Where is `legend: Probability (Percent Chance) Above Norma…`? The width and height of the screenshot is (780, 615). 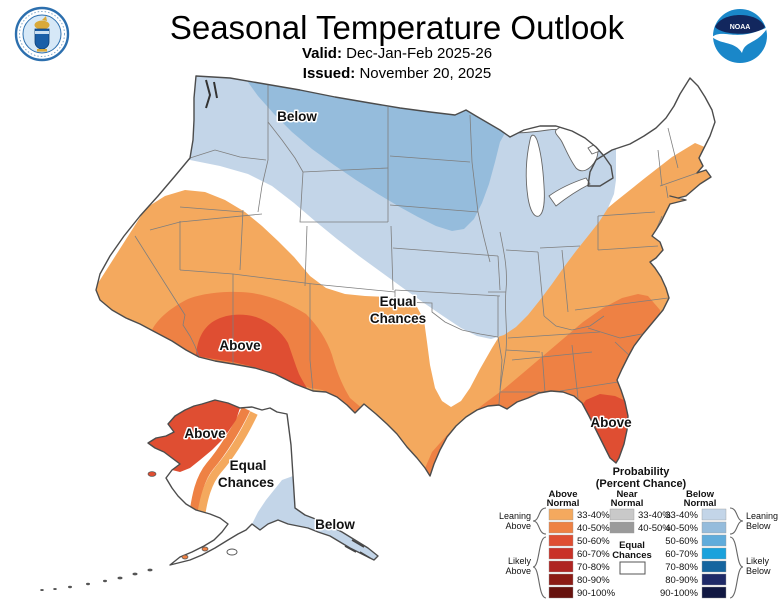
legend: Probability (Percent Chance) Above Norma… is located at coordinates (638, 532).